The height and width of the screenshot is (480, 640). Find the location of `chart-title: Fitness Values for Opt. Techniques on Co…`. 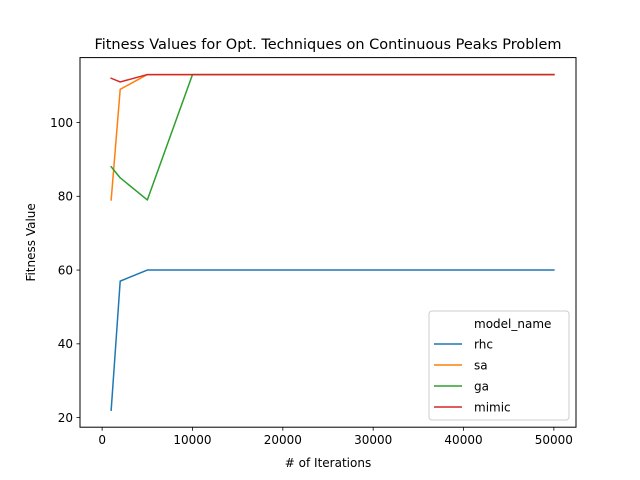

chart-title: Fitness Values for Opt. Techniques on Co… is located at coordinates (327, 45).